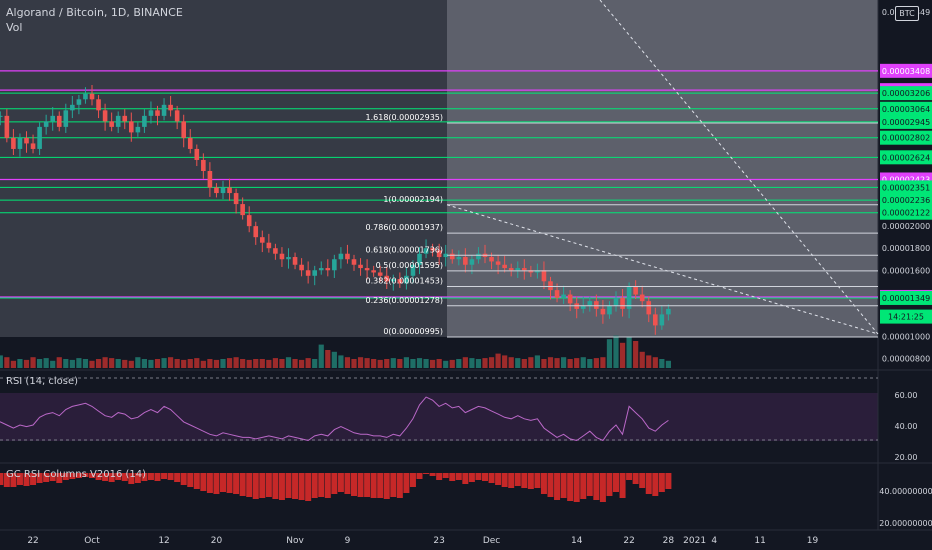  I want to click on price-label-text: 0.00002236, so click(906, 200).